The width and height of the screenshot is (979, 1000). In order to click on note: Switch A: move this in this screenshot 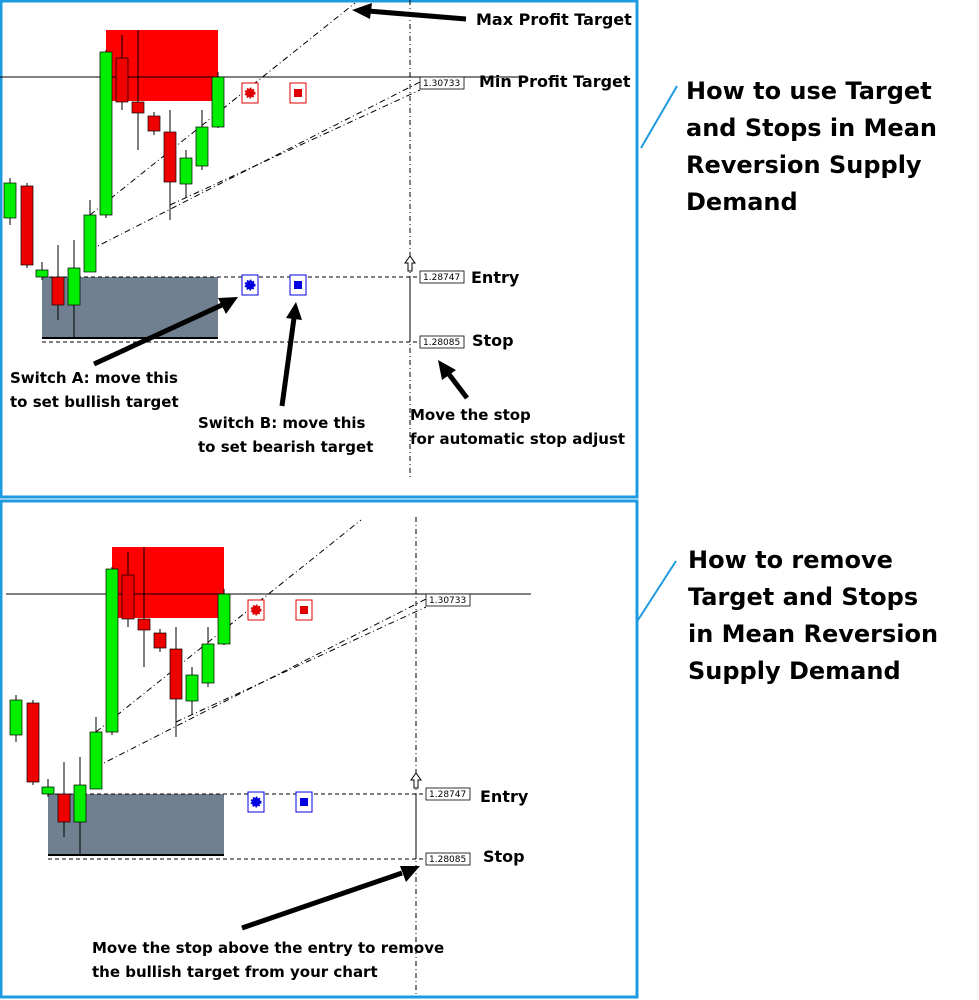, I will do `click(94, 378)`.